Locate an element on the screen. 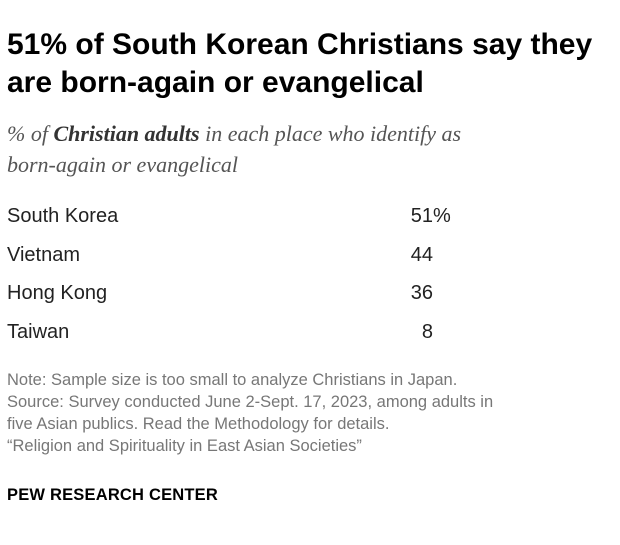 The height and width of the screenshot is (545, 620). row-label: Hong Kong is located at coordinates (57, 293).